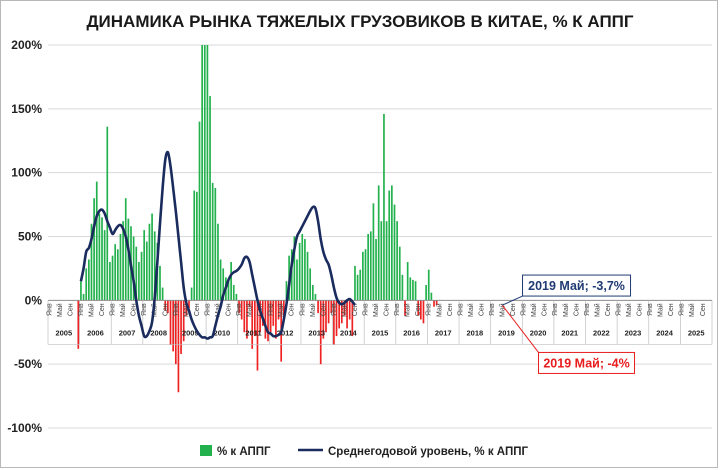  What do you see at coordinates (520, 329) in the screenshot?
I see `annotation-leader` at bounding box center [520, 329].